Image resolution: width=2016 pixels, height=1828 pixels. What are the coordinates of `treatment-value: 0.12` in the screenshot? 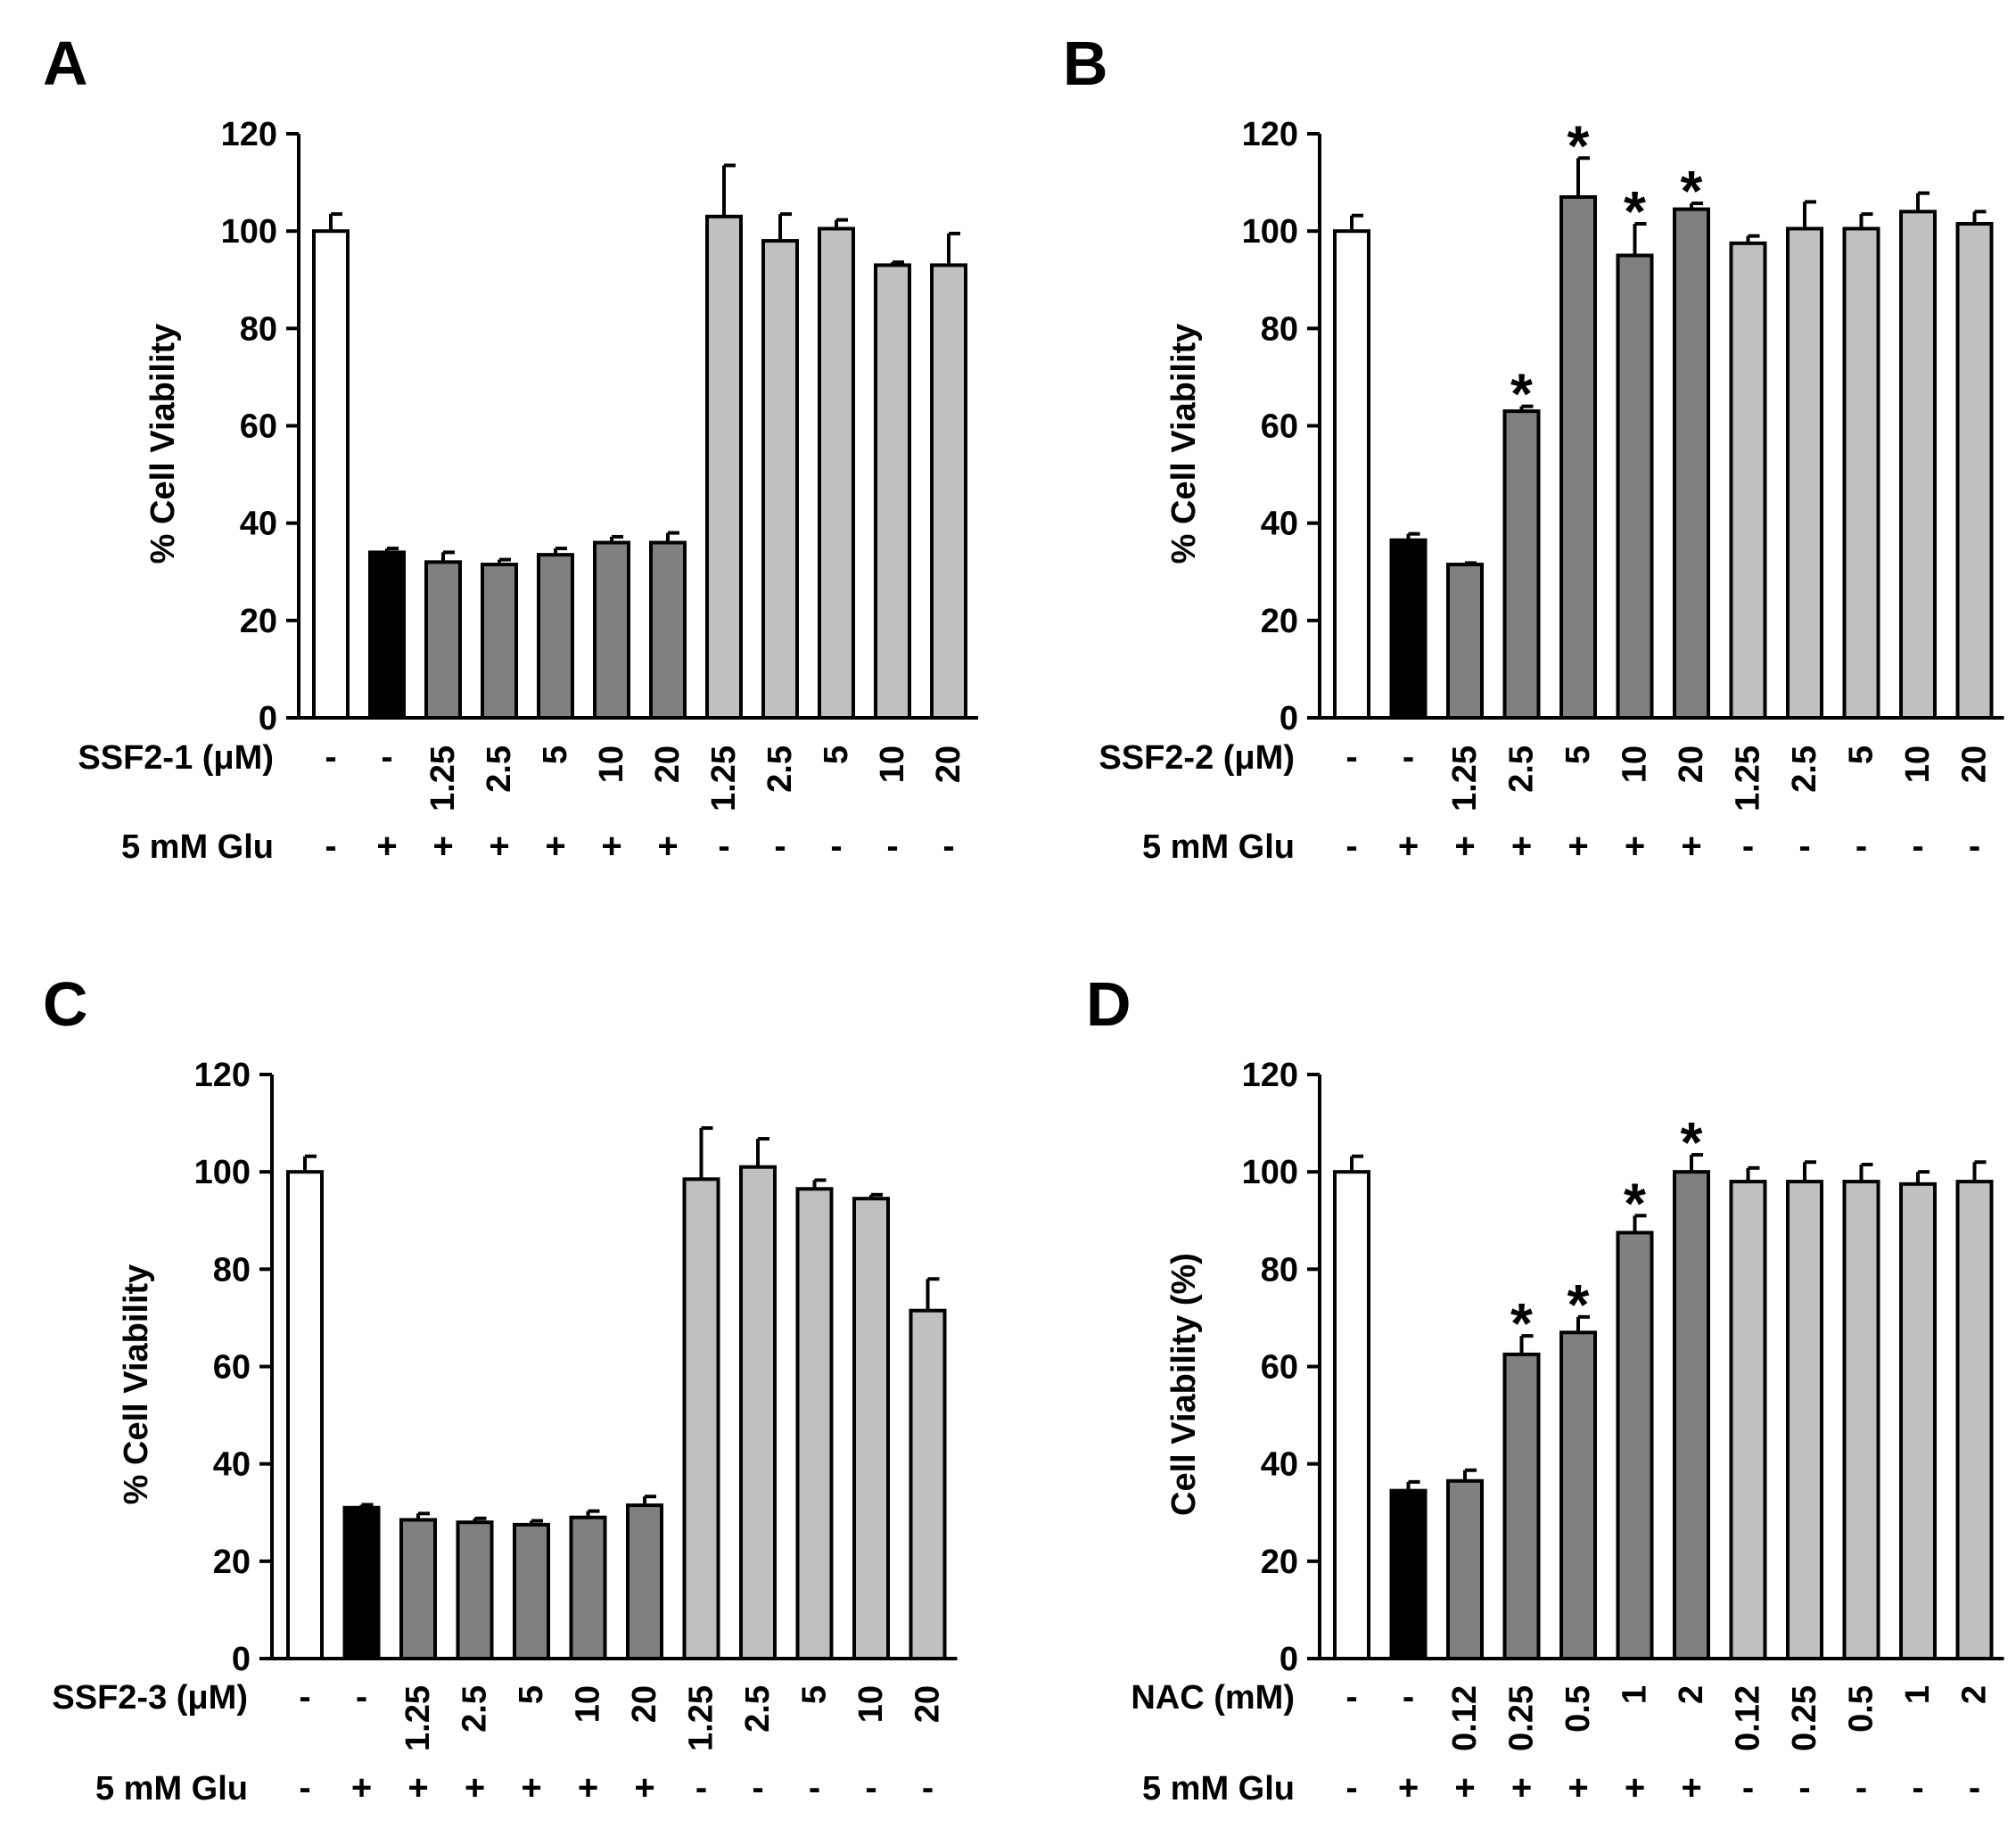 It's located at (1465, 1718).